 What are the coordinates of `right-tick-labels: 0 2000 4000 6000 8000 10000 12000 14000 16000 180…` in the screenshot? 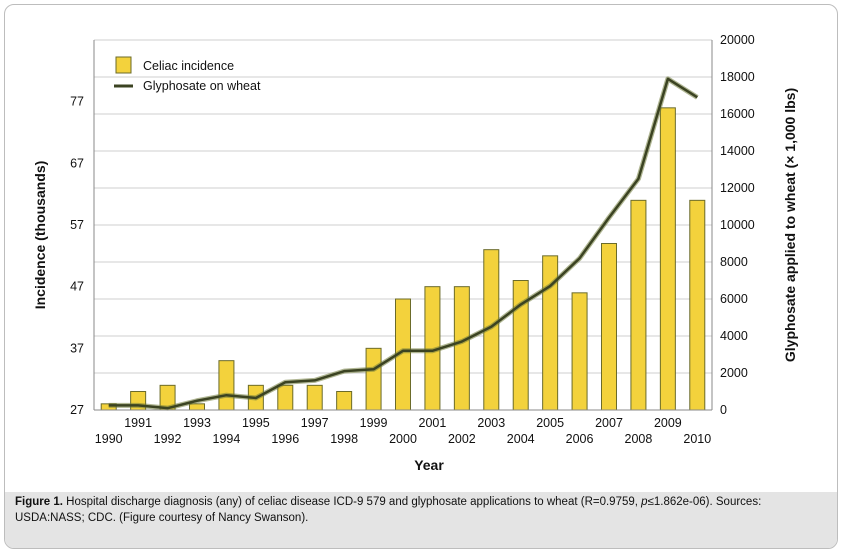 It's located at (737, 225).